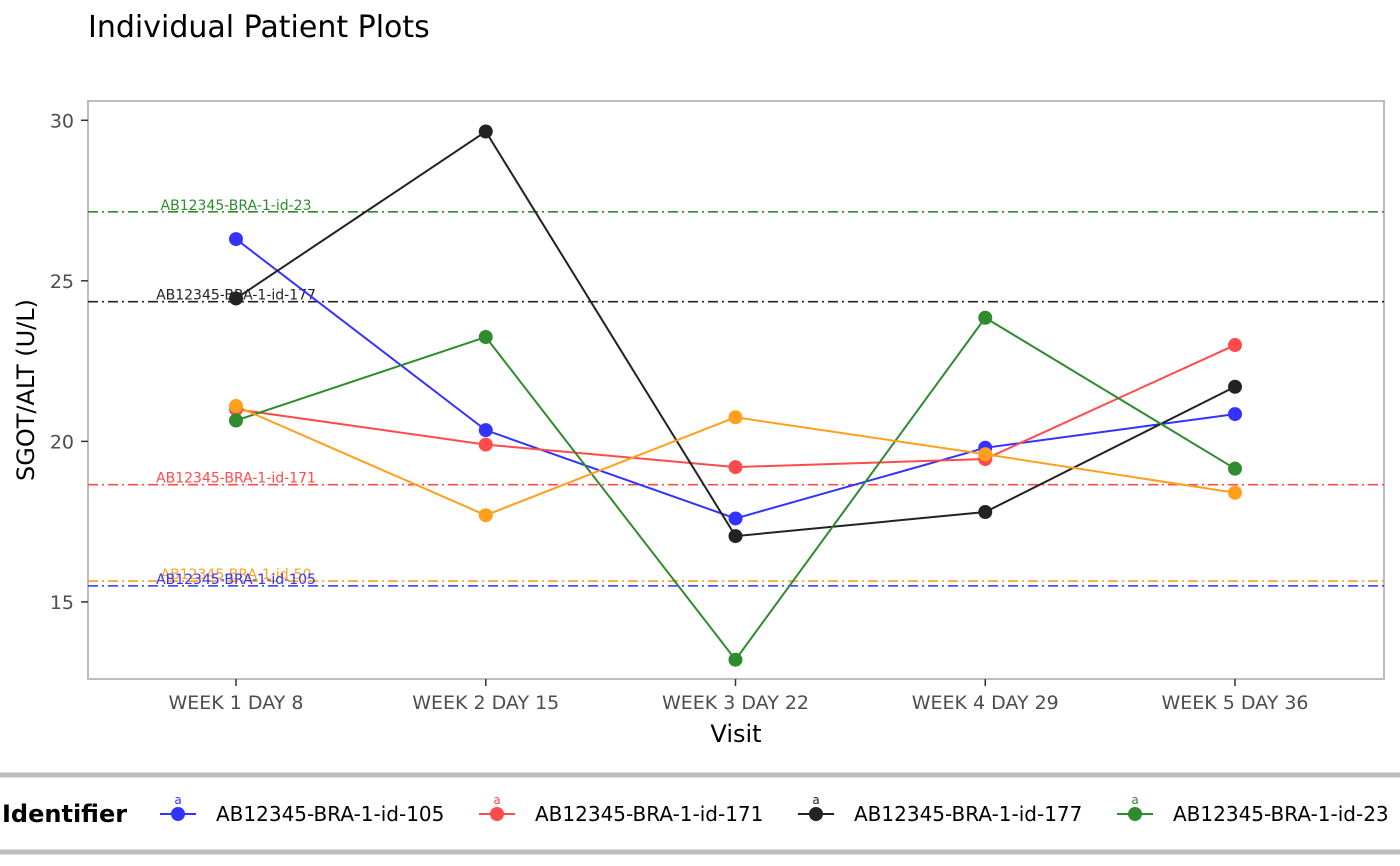 This screenshot has height=866, width=1400. What do you see at coordinates (62, 121) in the screenshot?
I see `y-tick-label: 30` at bounding box center [62, 121].